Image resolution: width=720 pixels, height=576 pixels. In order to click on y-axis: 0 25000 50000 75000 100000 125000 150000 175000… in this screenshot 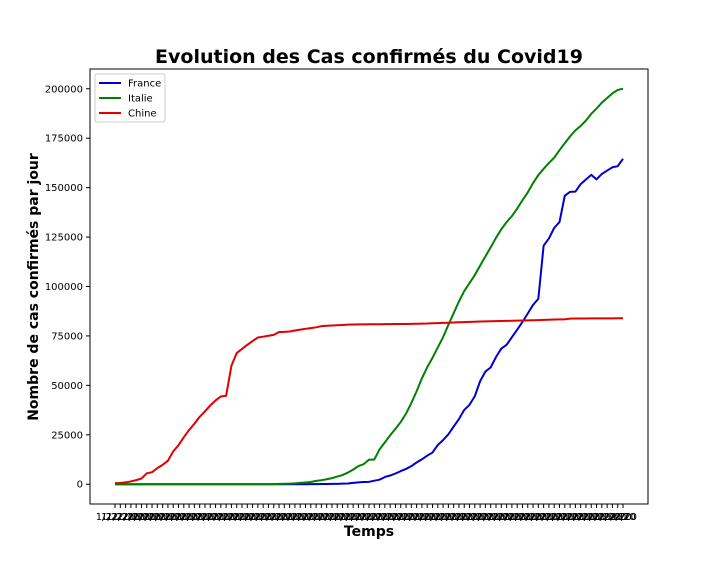, I will do `click(67, 287)`.